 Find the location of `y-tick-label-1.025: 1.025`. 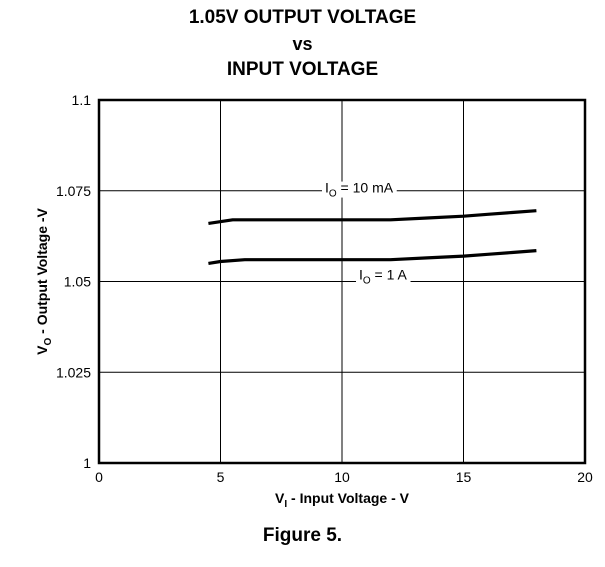

y-tick-label-1.025: 1.025 is located at coordinates (73, 372).